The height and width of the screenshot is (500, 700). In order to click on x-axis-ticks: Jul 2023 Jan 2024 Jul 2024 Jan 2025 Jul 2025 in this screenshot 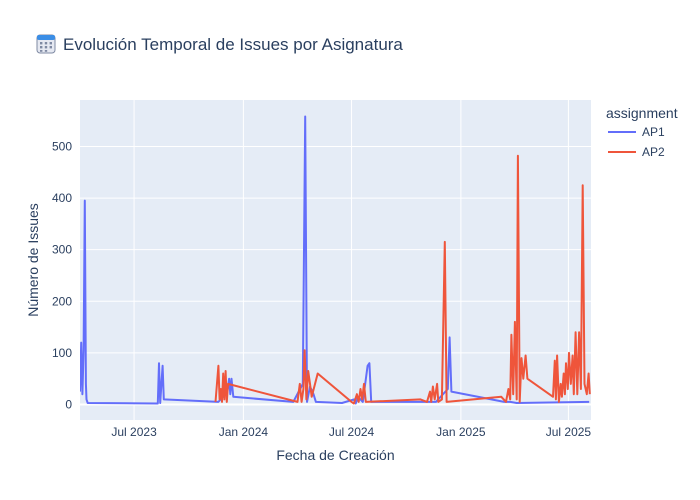, I will do `click(351, 432)`.